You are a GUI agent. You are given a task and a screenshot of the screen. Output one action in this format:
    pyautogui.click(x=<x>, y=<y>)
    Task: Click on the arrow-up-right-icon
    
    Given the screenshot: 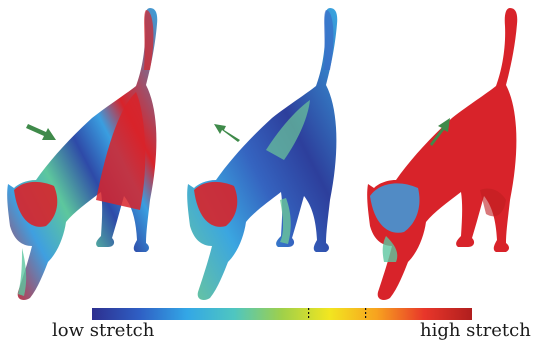 What is the action you would take?
    pyautogui.click(x=440, y=132)
    